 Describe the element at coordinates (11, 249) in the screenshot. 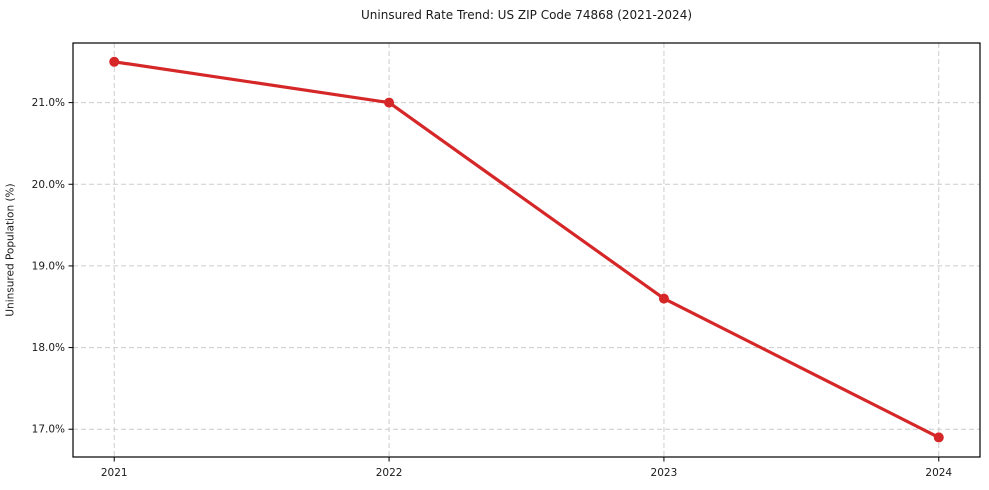

I see `y-axis-label: Uninsured Population (%)` at that location.